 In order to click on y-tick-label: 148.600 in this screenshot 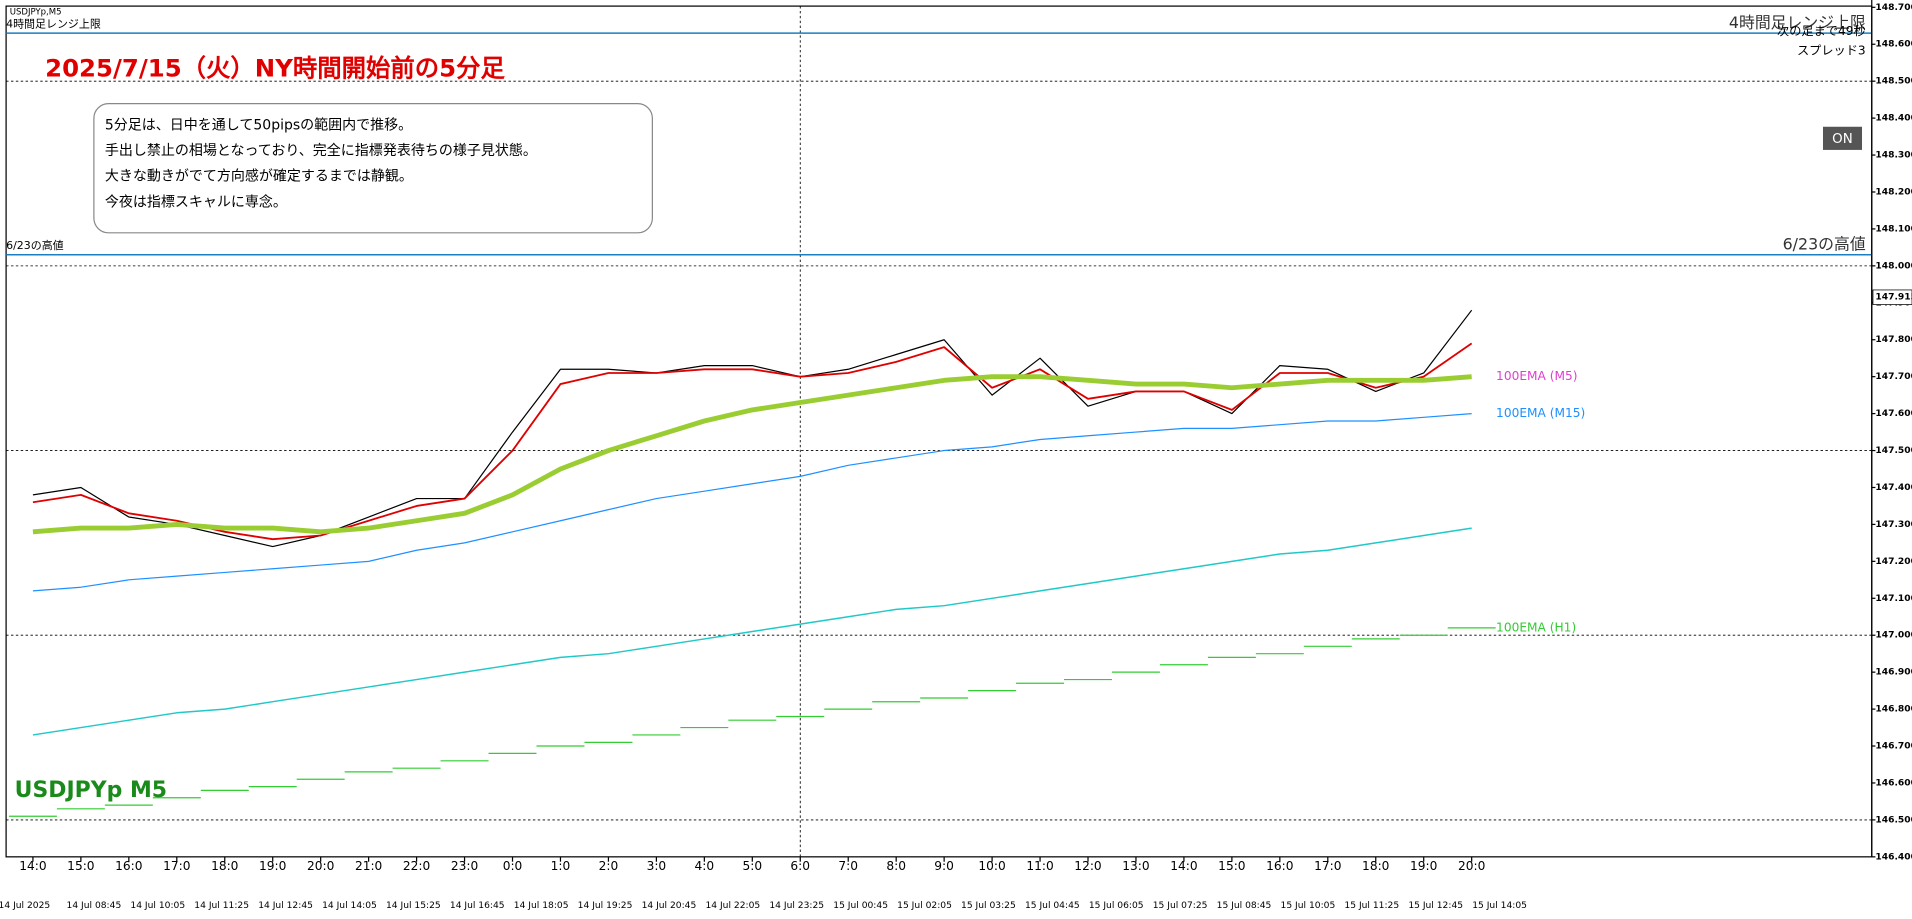, I will do `click(1893, 45)`.